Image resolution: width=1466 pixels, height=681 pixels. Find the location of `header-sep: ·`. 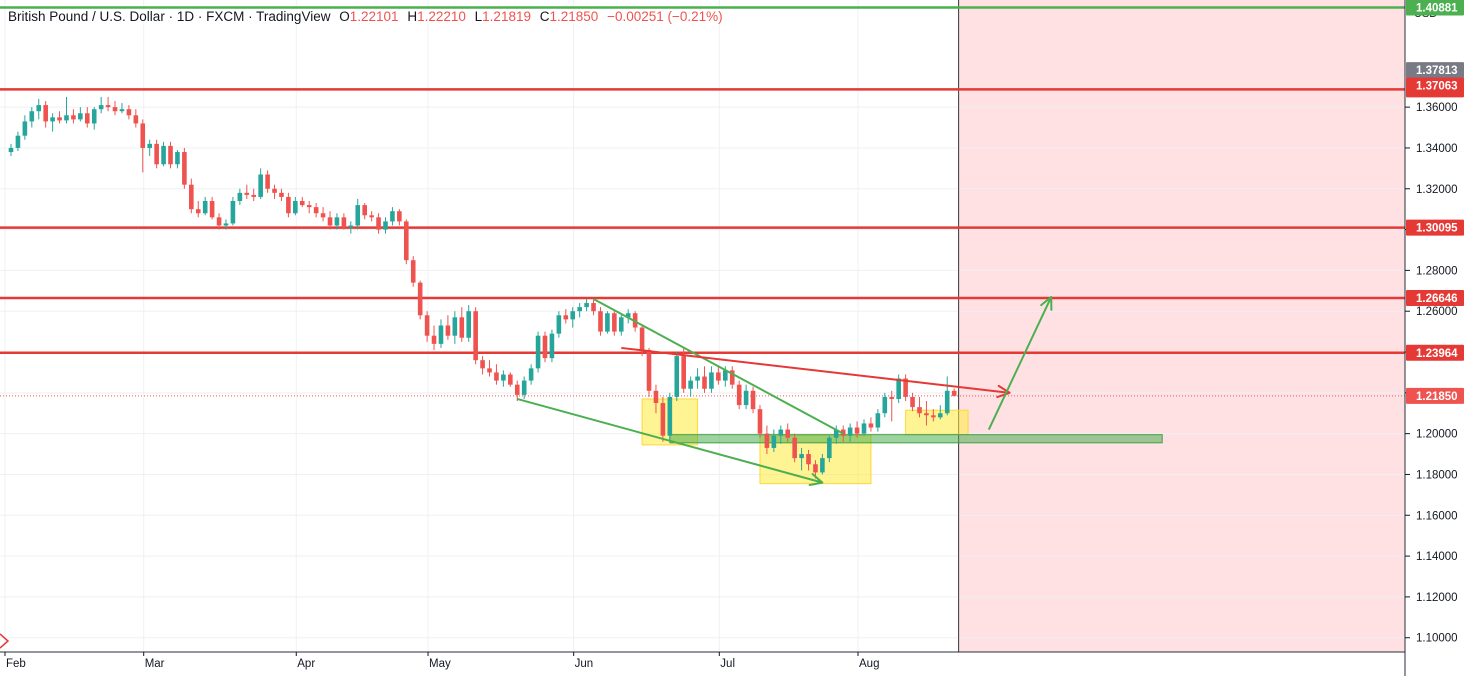

header-sep: · is located at coordinates (171, 16).